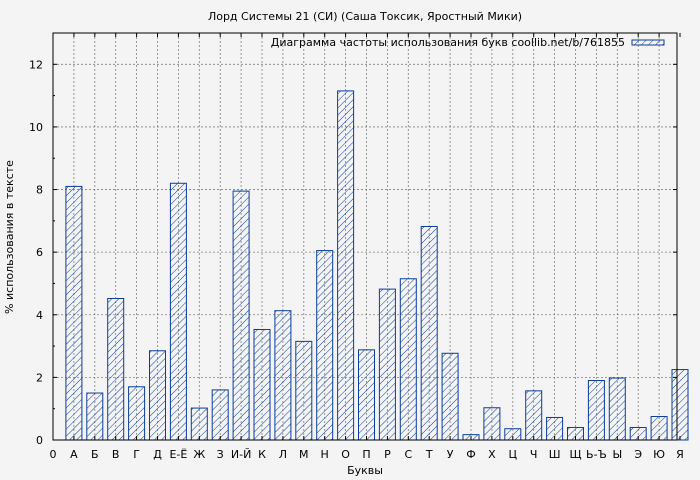  What do you see at coordinates (638, 454) in the screenshot?
I see `x-tick-label: Э` at bounding box center [638, 454].